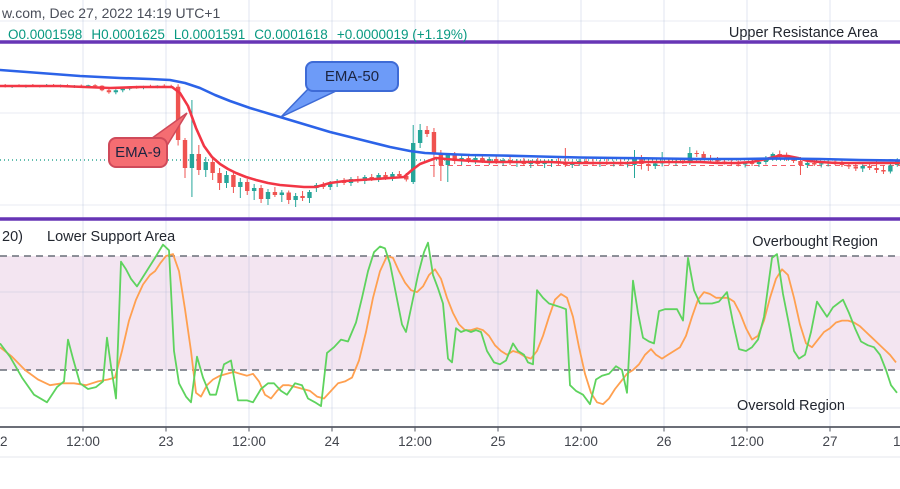 The image size is (900, 489). I want to click on x-axis-label: 1, so click(896, 441).